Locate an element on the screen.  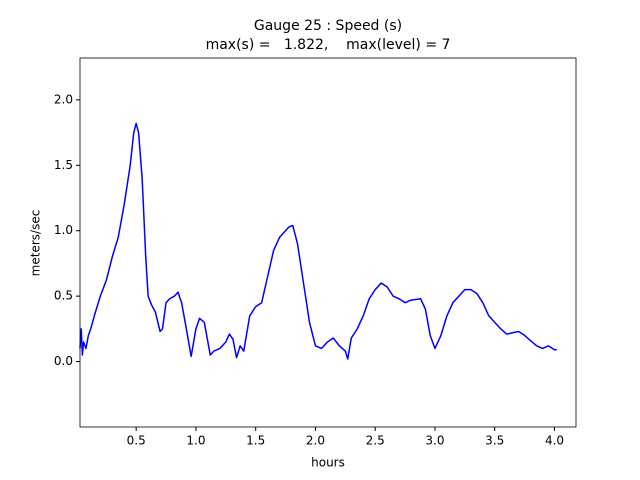
x-tick-label: 2.5 is located at coordinates (375, 441).